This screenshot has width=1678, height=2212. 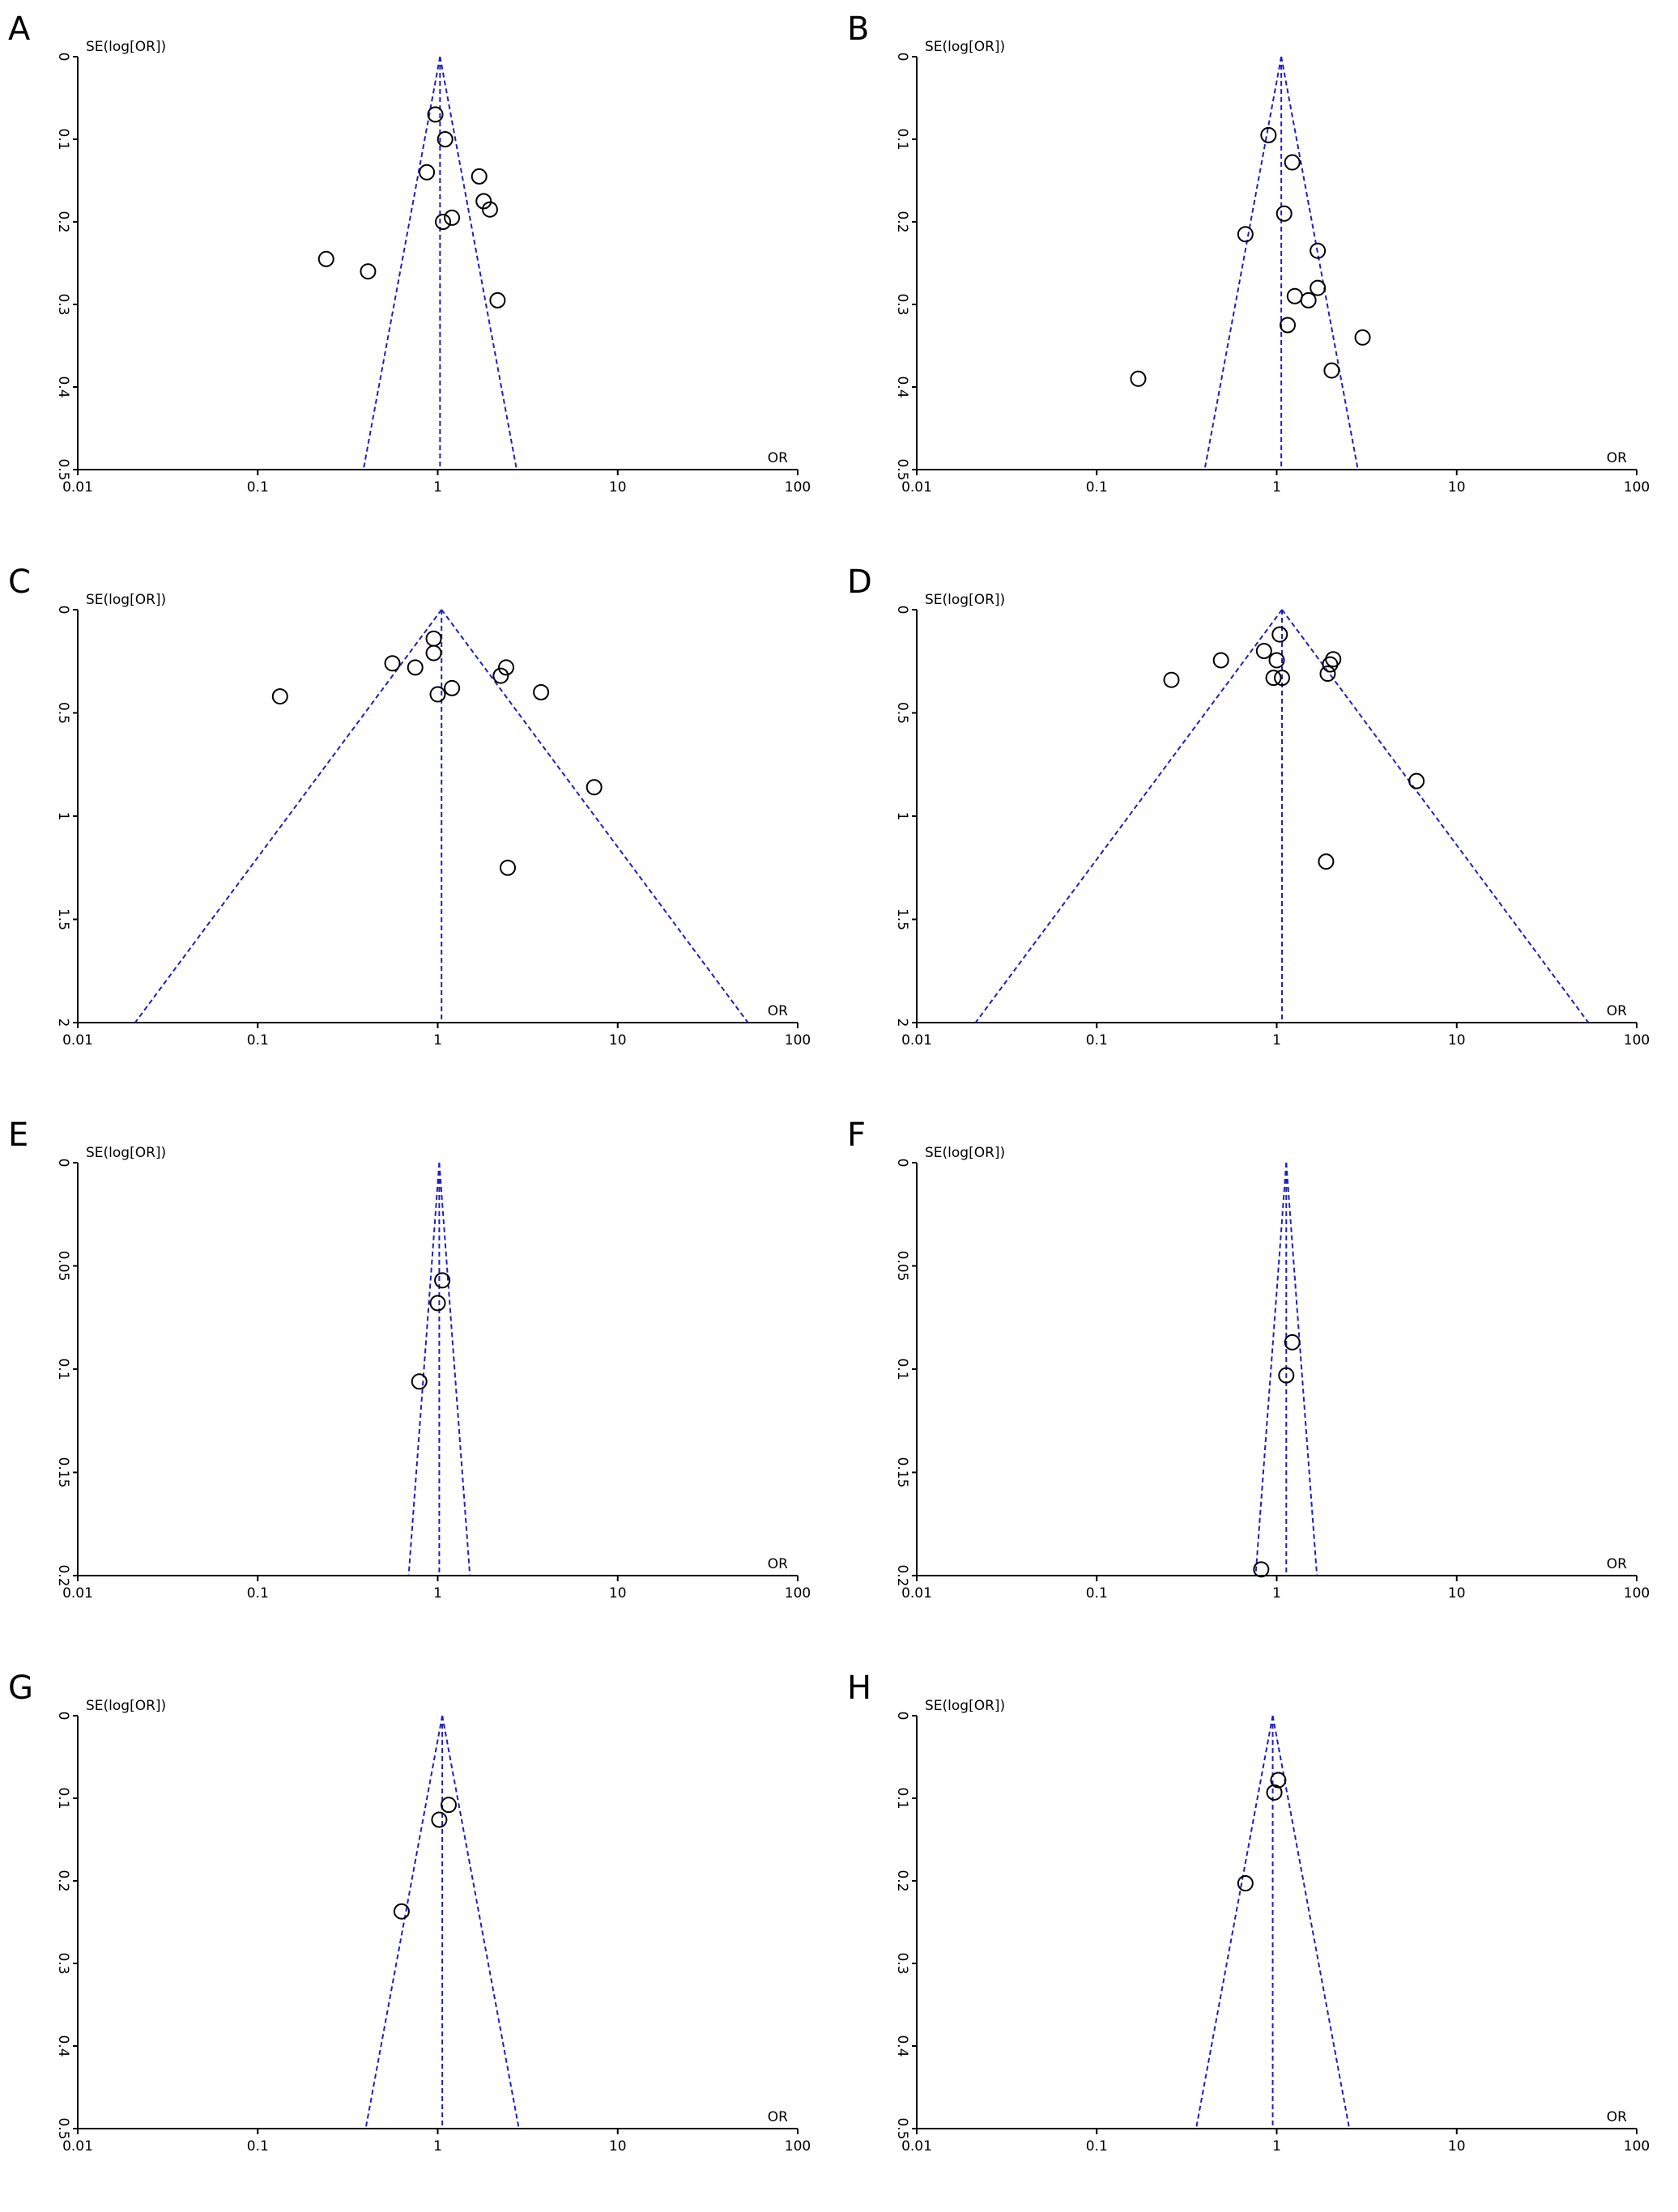 What do you see at coordinates (20, 1689) in the screenshot?
I see `panel-label: G` at bounding box center [20, 1689].